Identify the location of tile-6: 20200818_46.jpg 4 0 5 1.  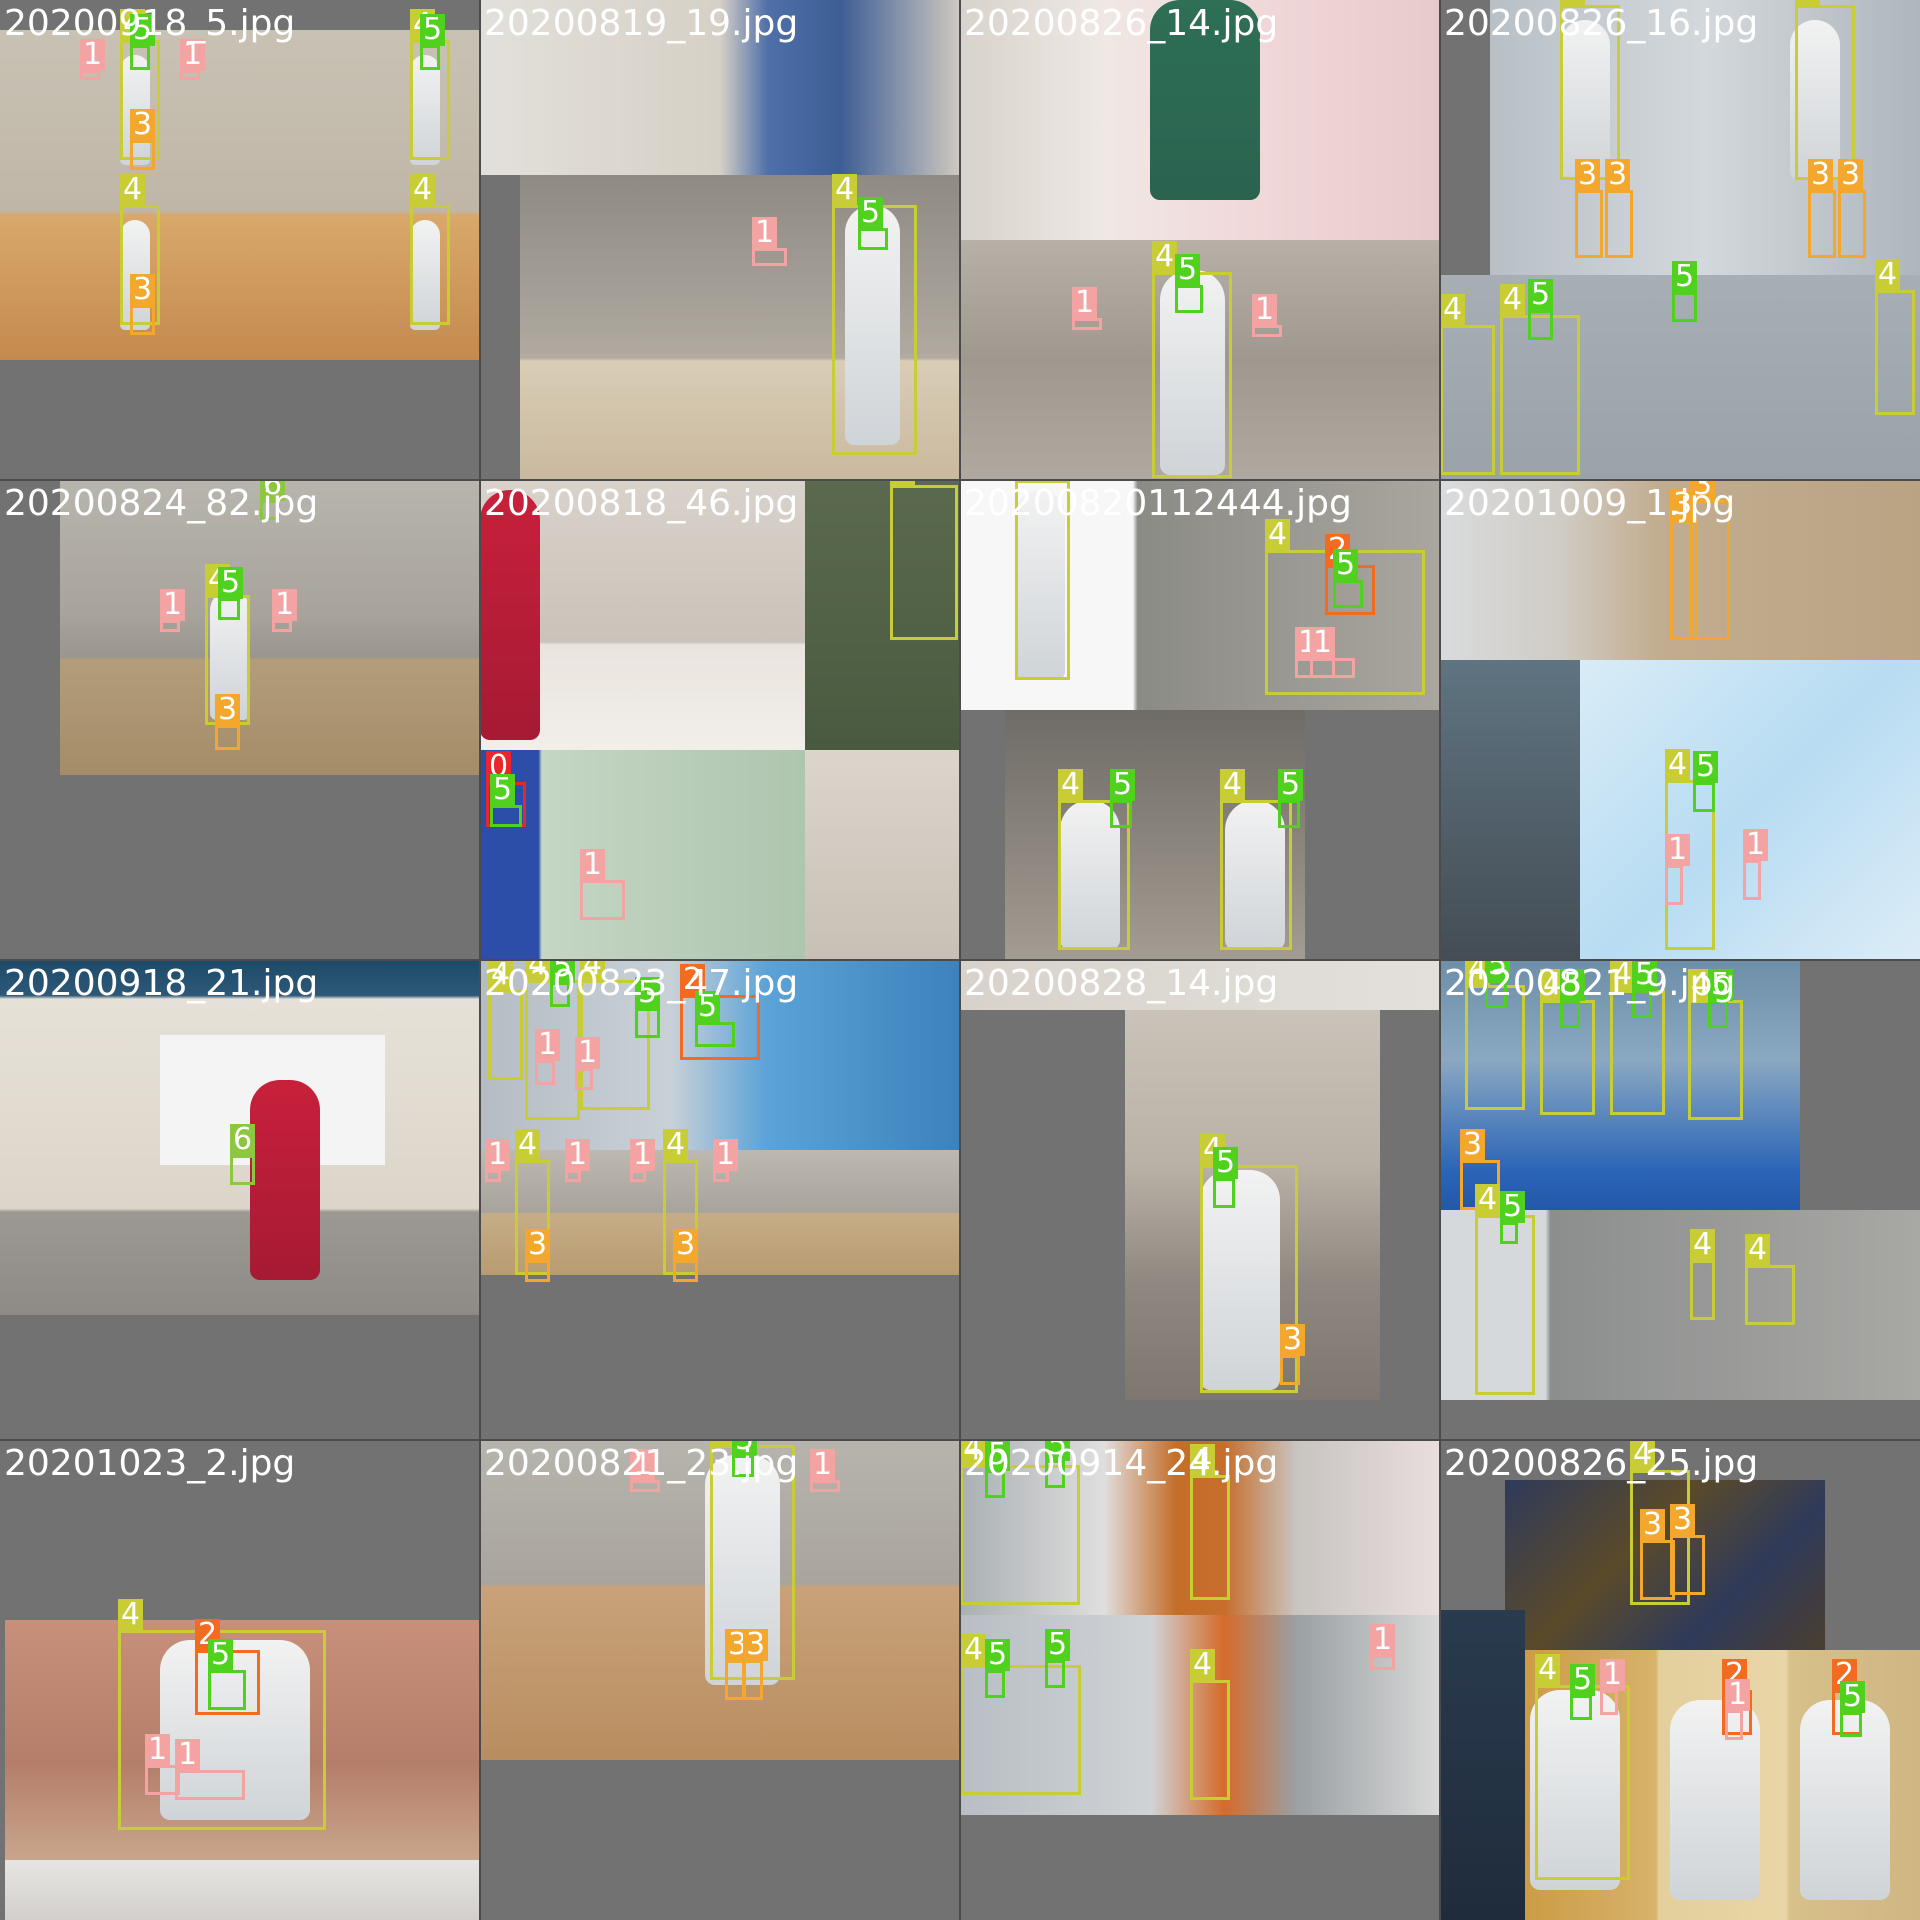
(720, 720).